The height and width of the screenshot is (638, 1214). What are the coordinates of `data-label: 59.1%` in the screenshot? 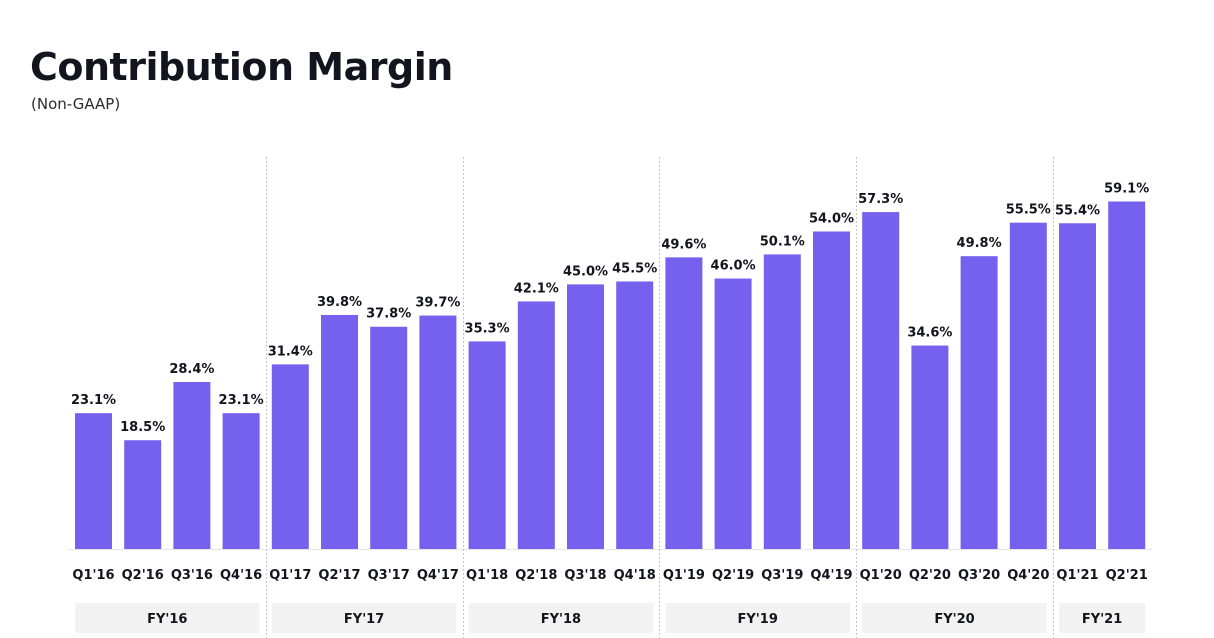 It's located at (1126, 189).